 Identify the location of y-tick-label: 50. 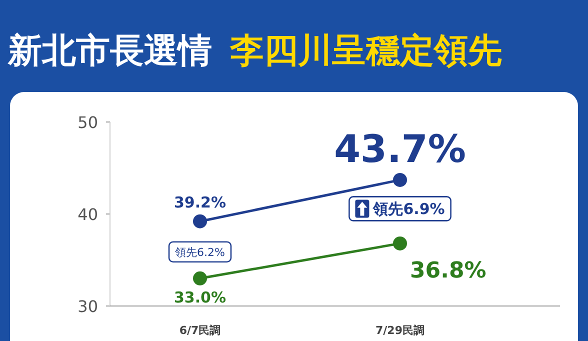
(88, 122).